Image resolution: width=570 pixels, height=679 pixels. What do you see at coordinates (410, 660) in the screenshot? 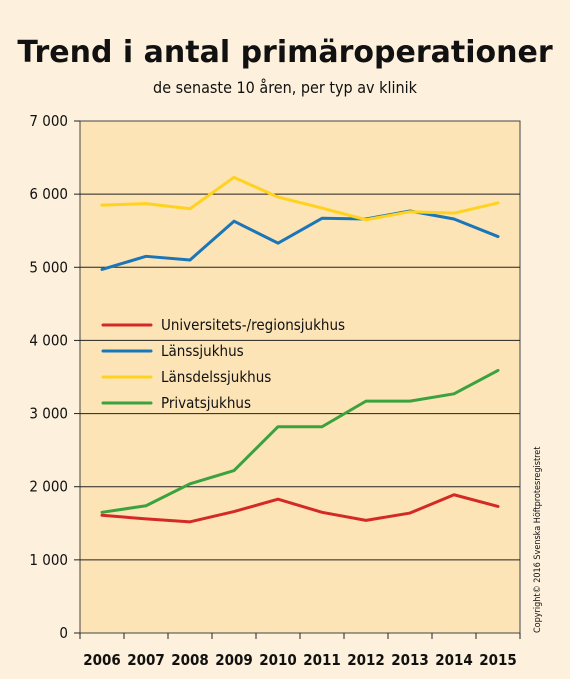
I see `x-tick-label: 2013` at bounding box center [410, 660].